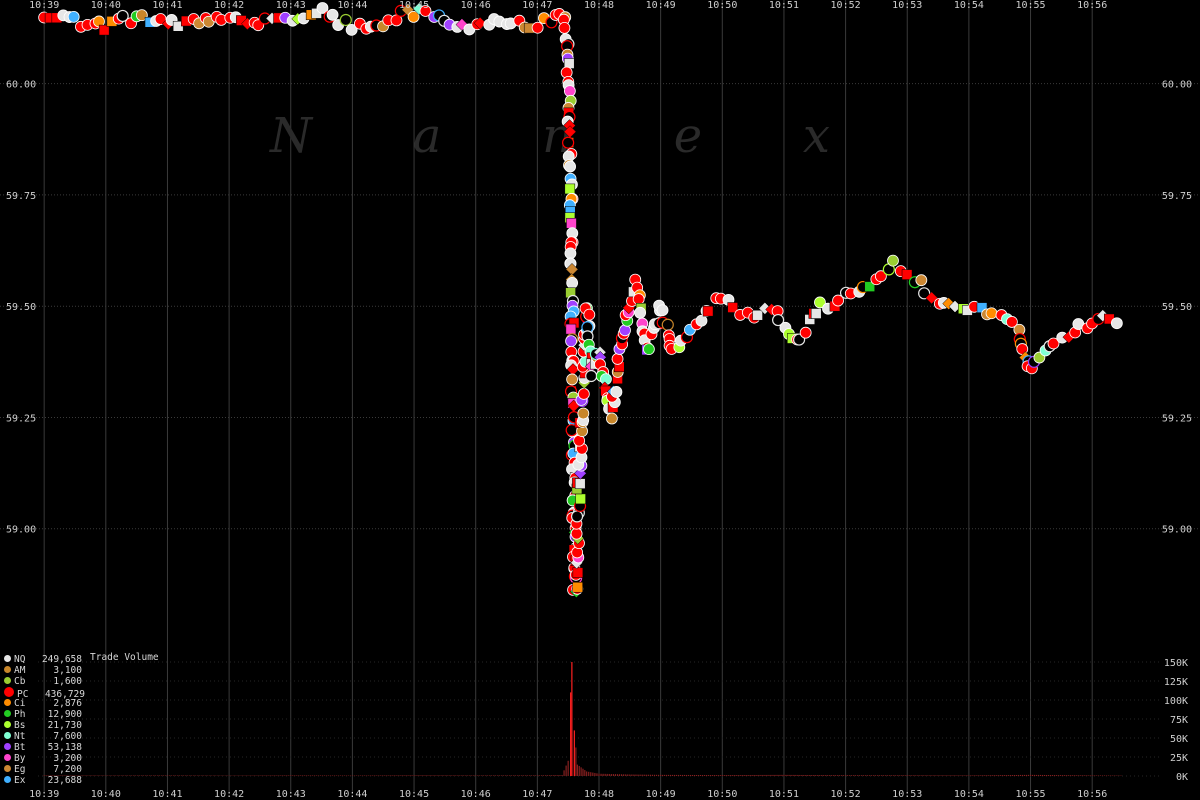 The image size is (1200, 800). Describe the element at coordinates (20, 670) in the screenshot. I see `legend-code: AM` at that location.